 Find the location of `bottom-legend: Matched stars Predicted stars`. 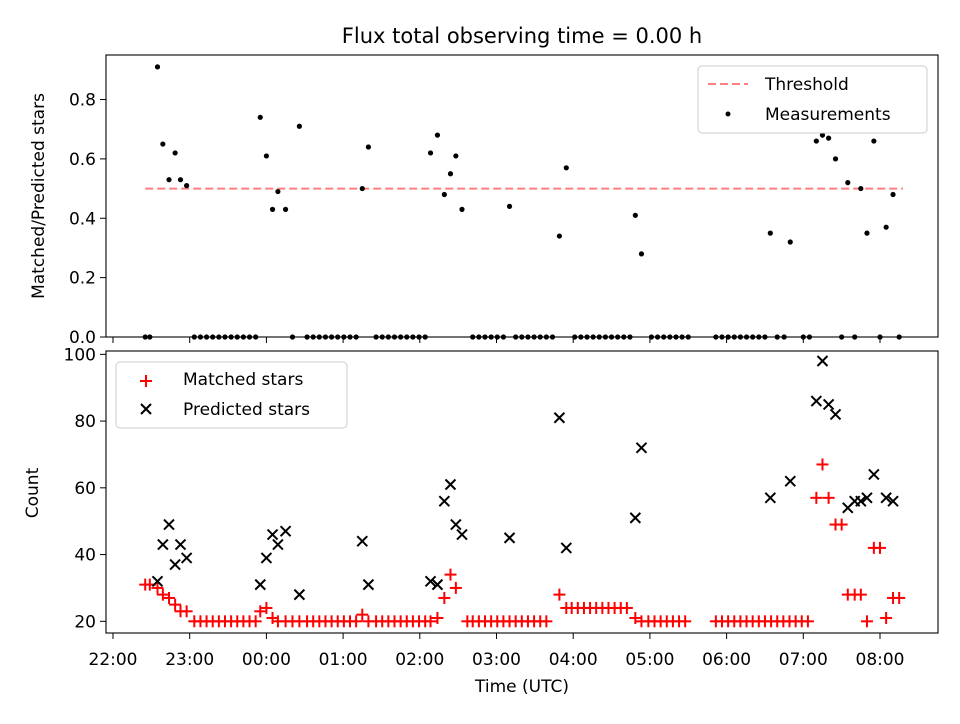

bottom-legend: Matched stars Predicted stars is located at coordinates (231, 395).